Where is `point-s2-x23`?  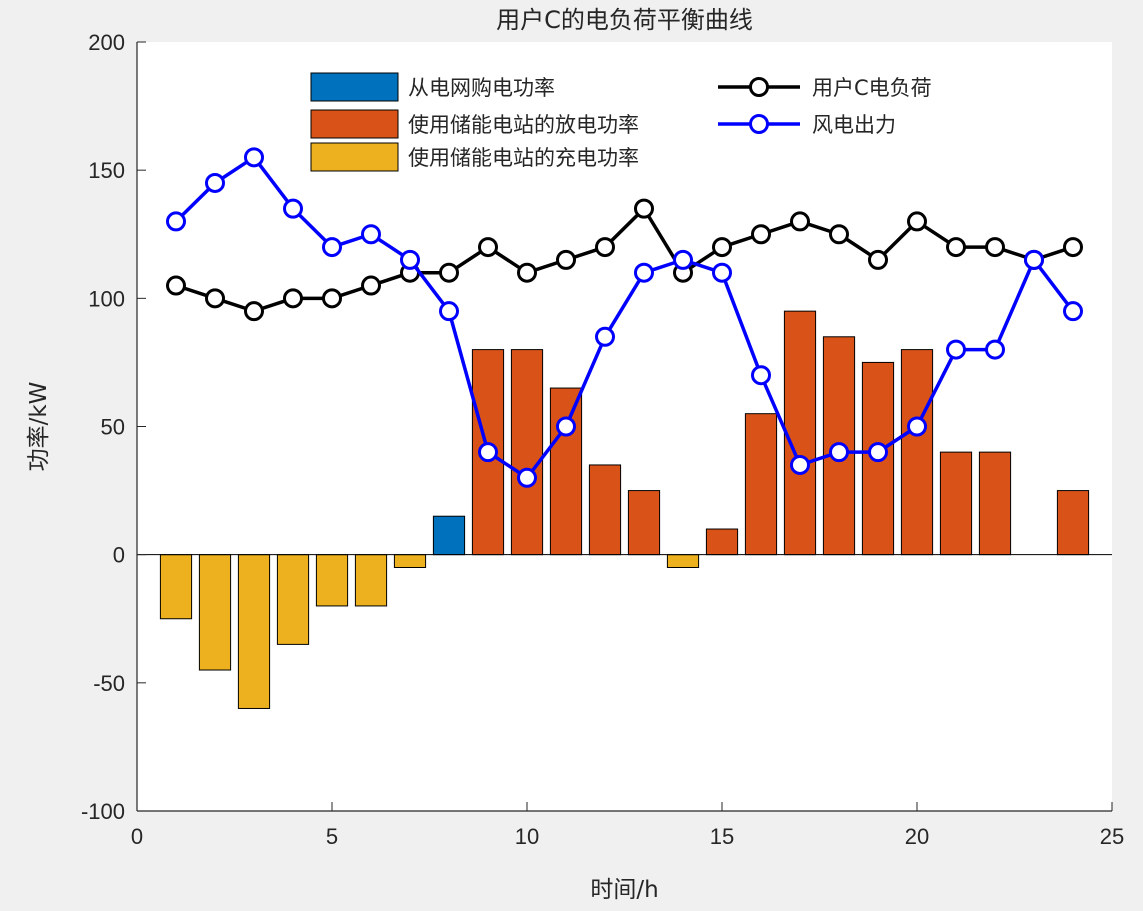
point-s2-x23 is located at coordinates (1034, 259).